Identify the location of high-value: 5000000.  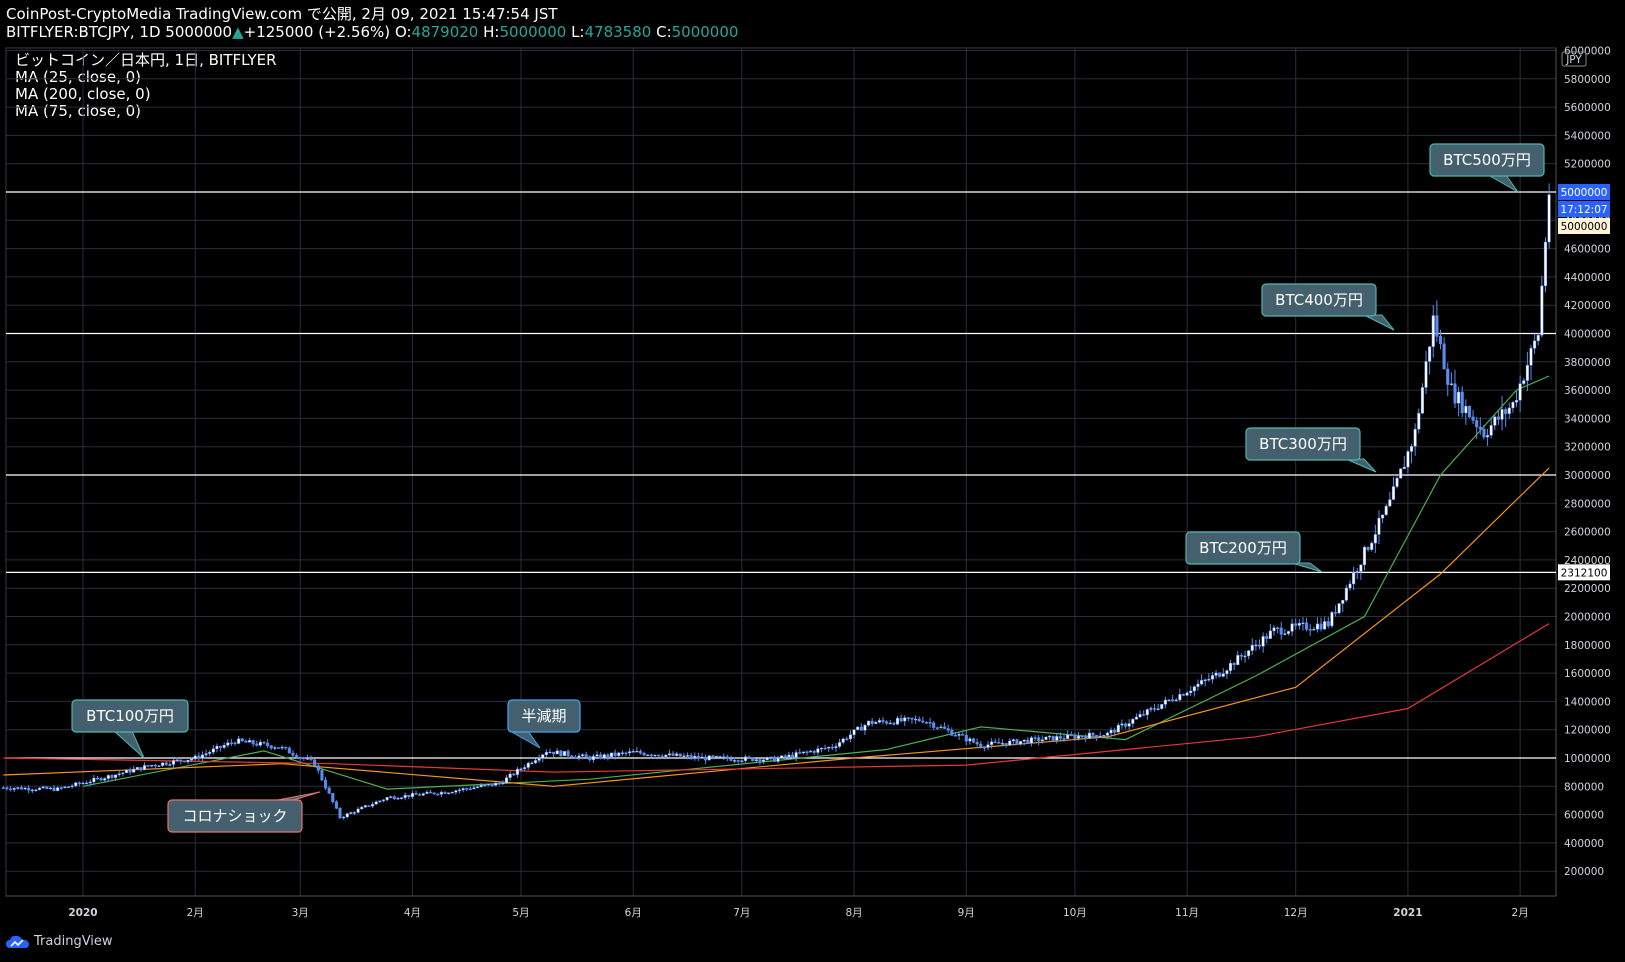
(533, 32).